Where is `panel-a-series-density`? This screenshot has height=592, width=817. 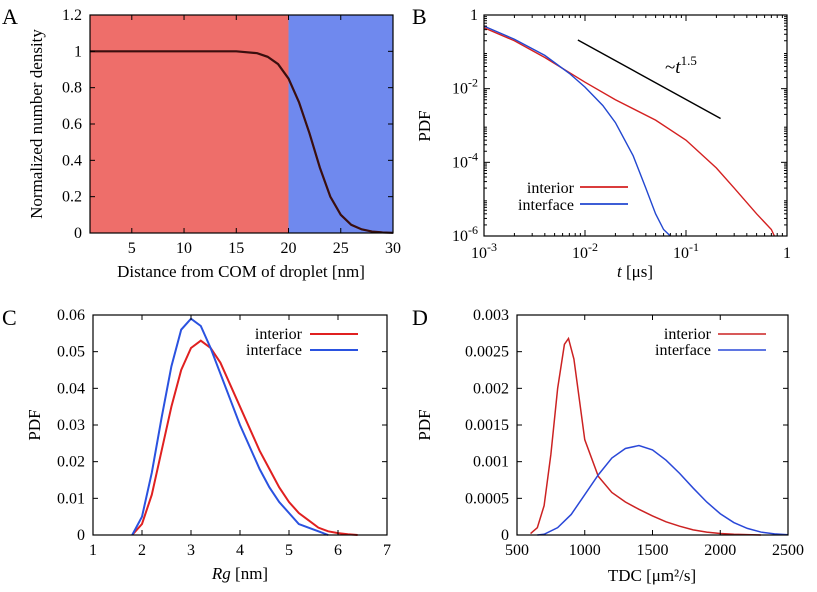 panel-a-series-density is located at coordinates (242, 142).